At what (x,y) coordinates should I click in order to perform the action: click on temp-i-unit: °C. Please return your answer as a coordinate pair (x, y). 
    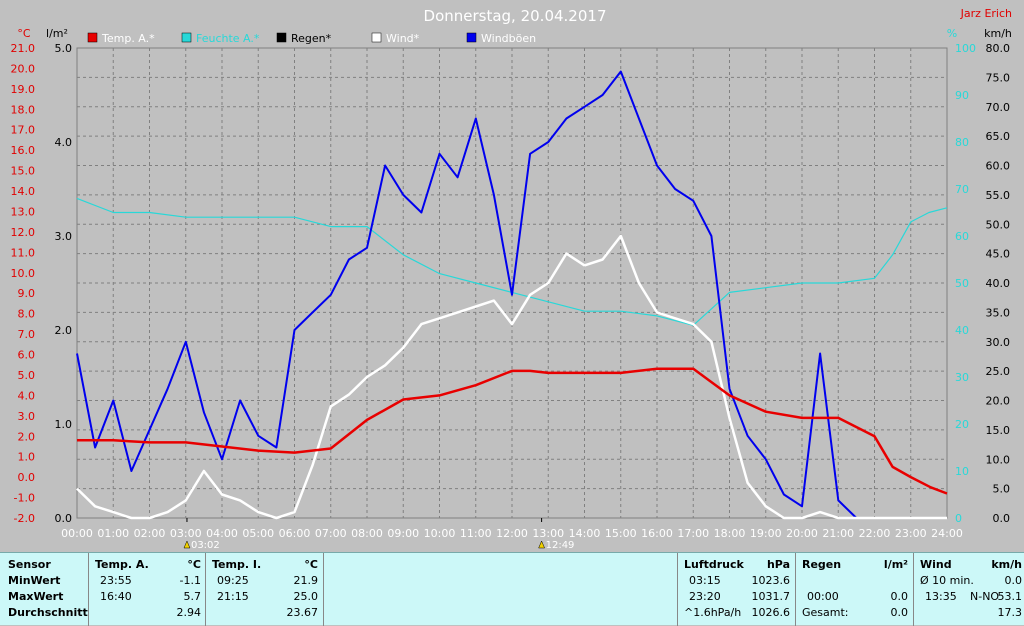
    Looking at the image, I should click on (311, 564).